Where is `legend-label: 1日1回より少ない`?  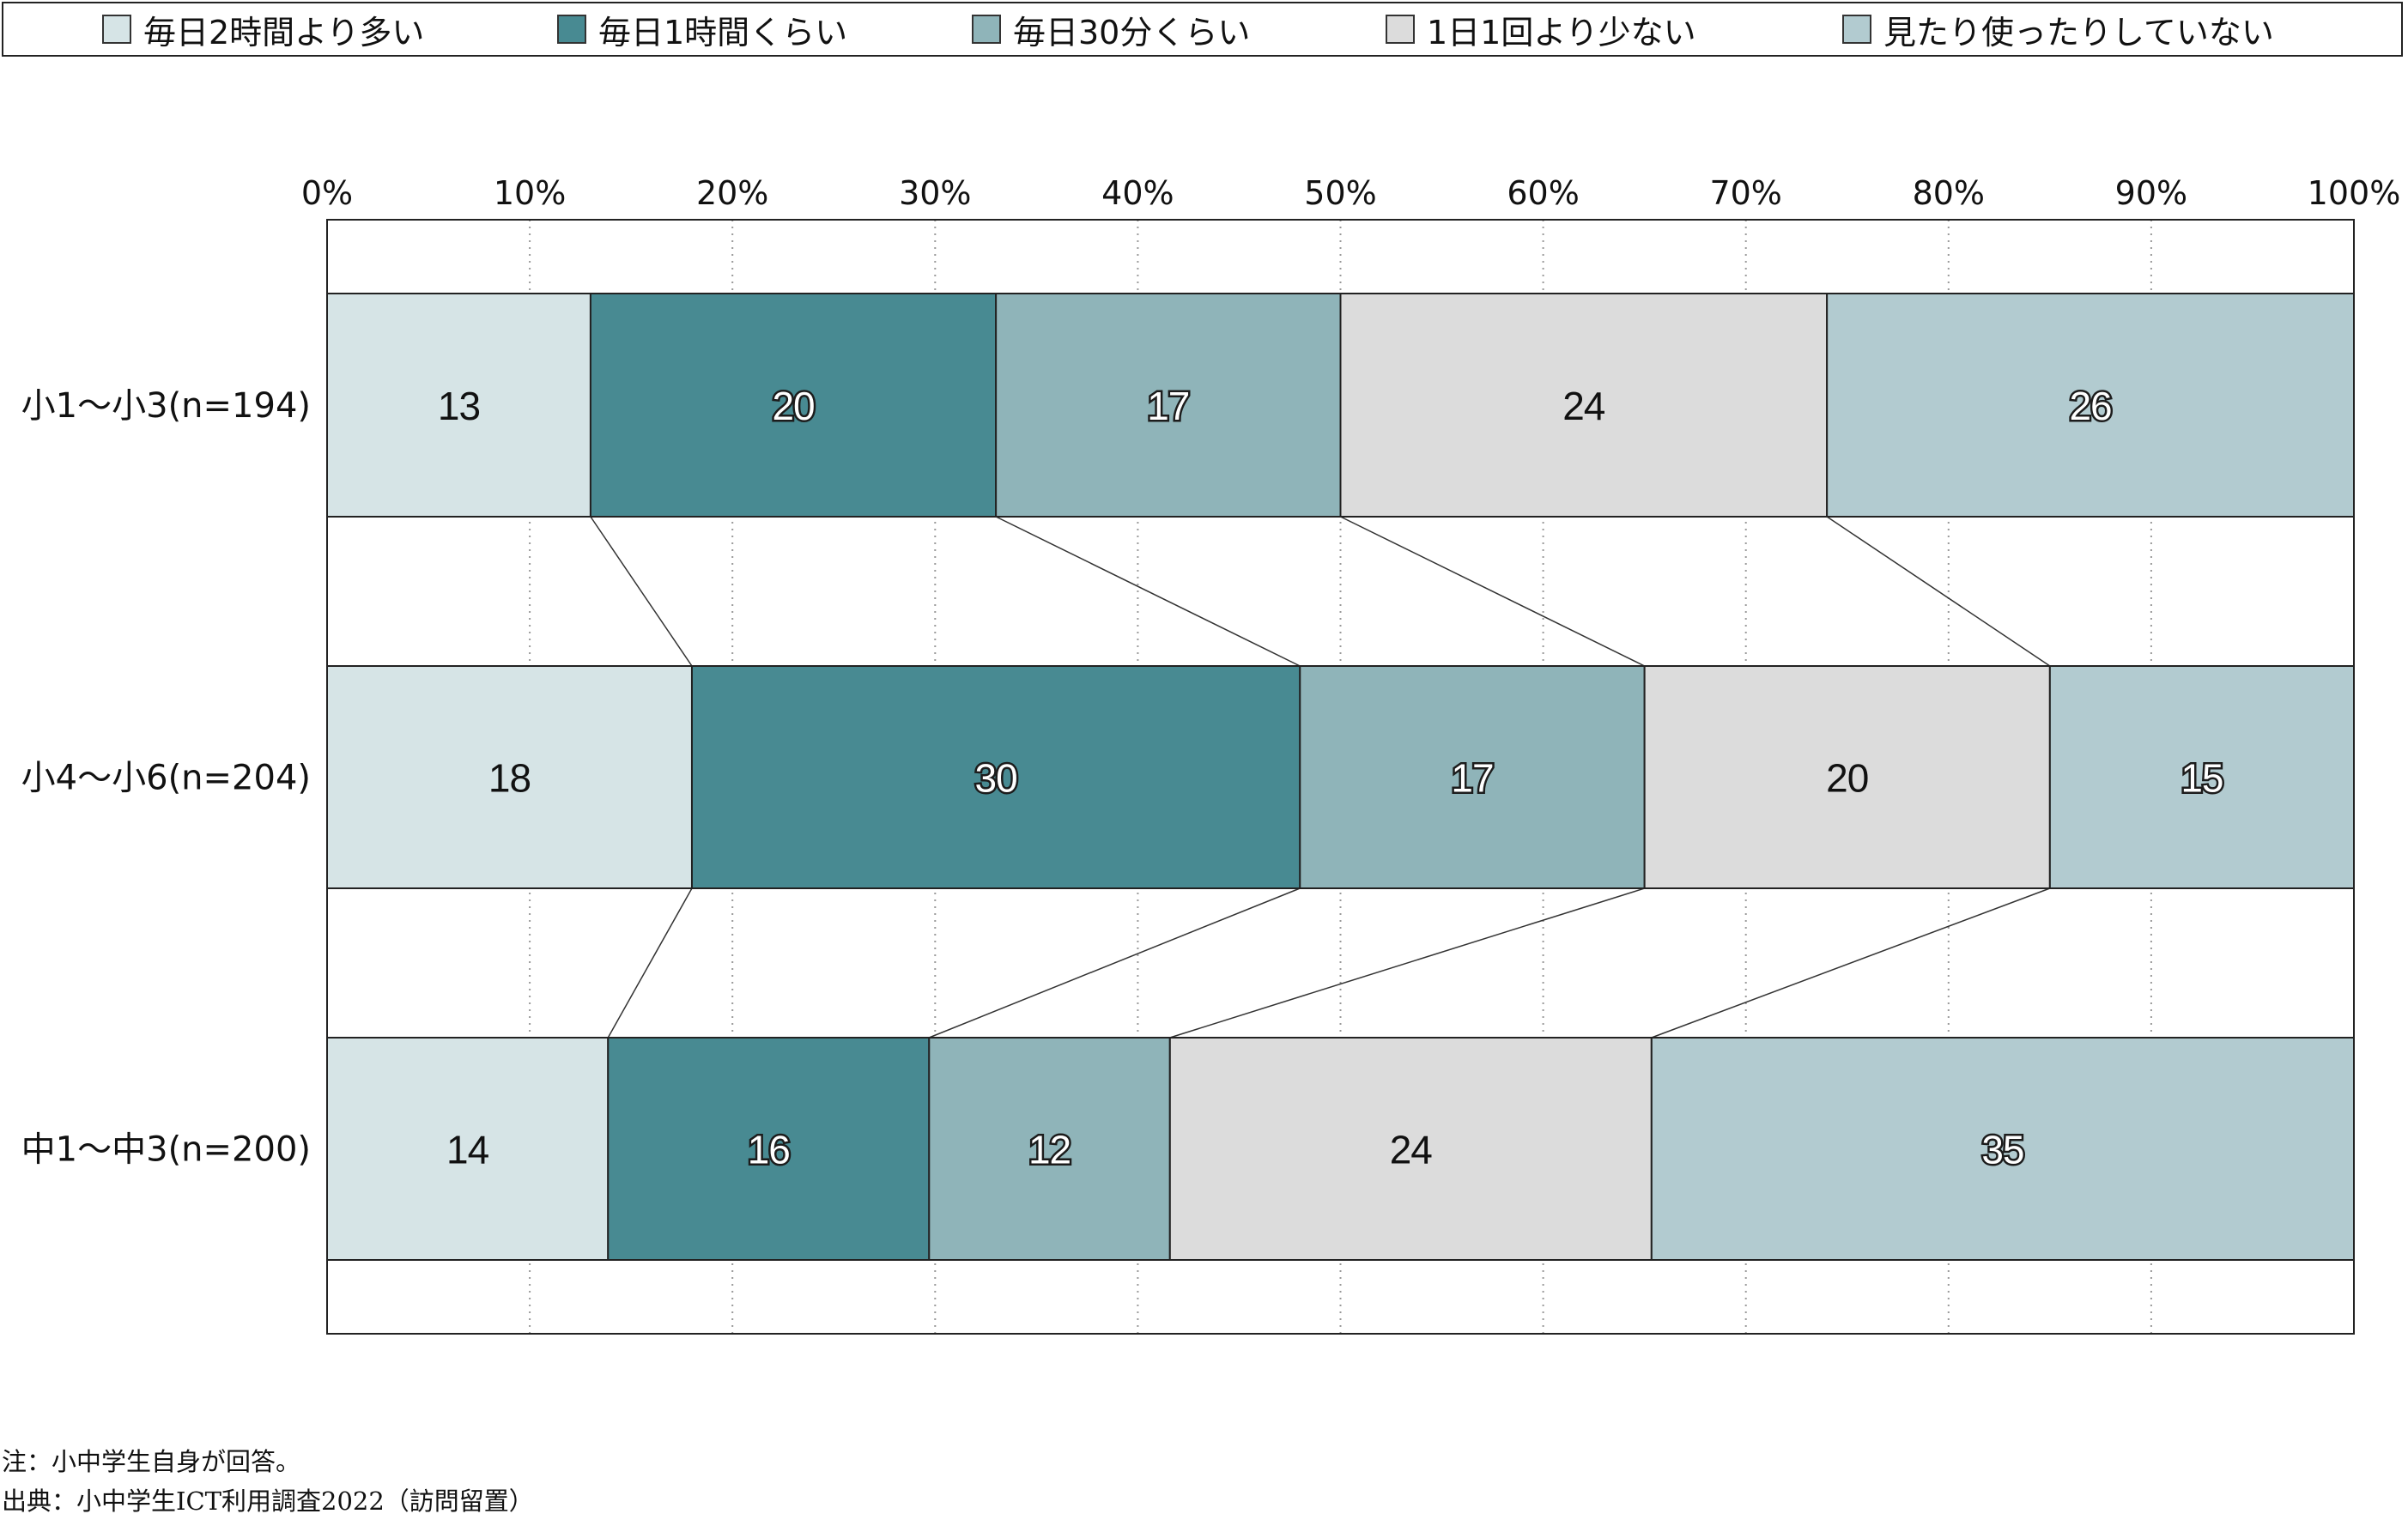
legend-label: 1日1回より少ない is located at coordinates (1562, 32).